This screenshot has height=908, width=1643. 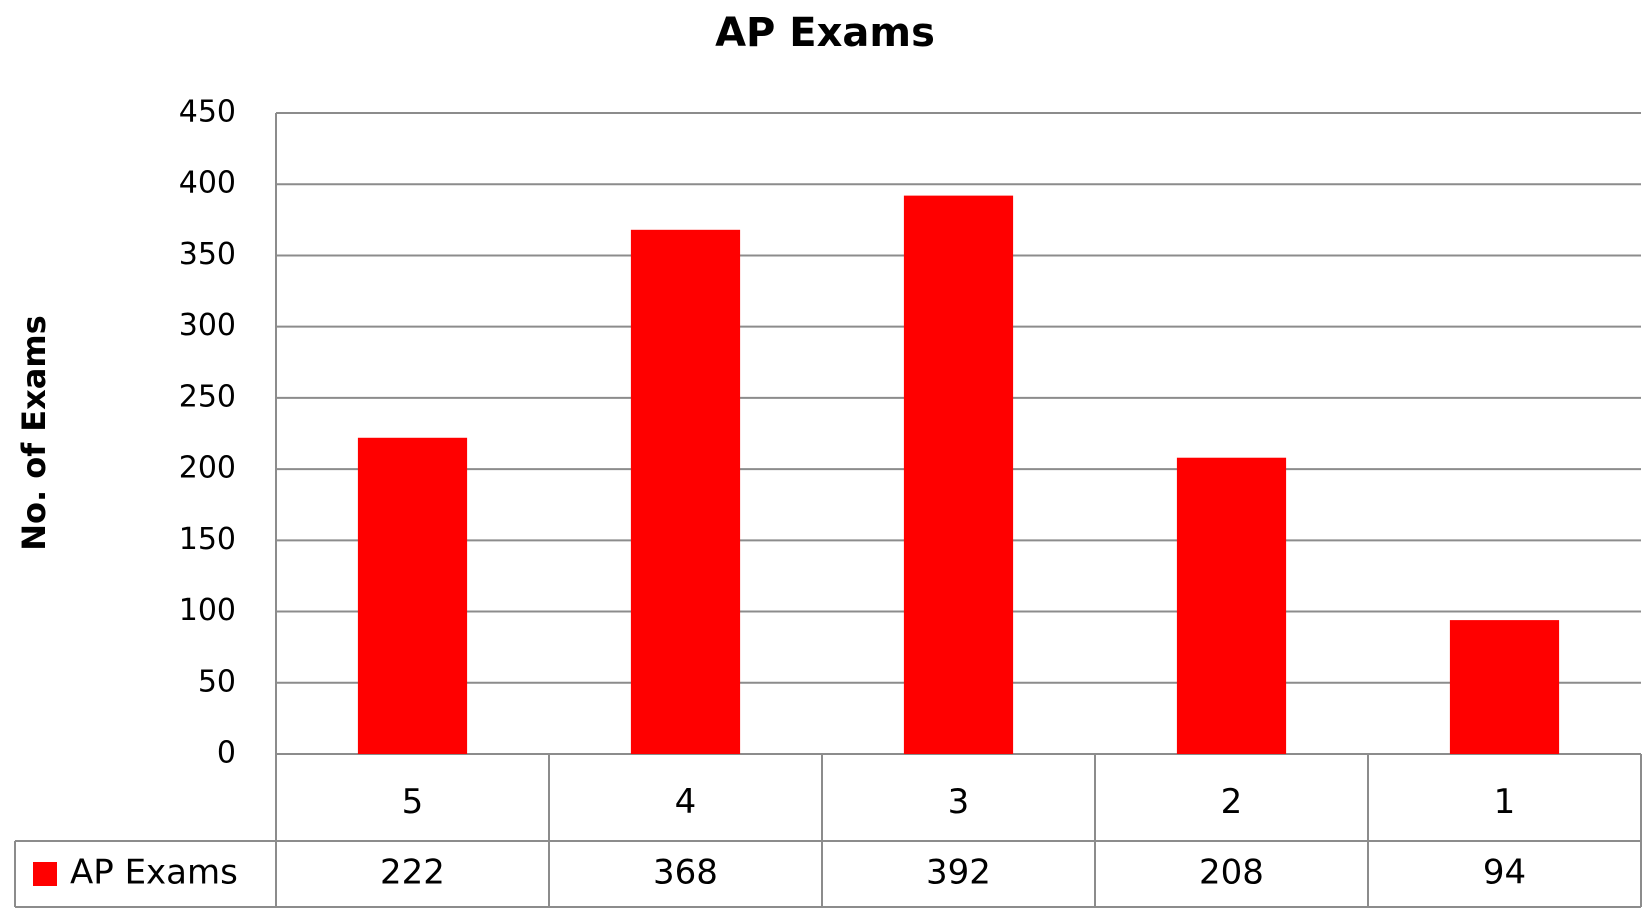 What do you see at coordinates (217, 681) in the screenshot?
I see `y-tick-label: 50` at bounding box center [217, 681].